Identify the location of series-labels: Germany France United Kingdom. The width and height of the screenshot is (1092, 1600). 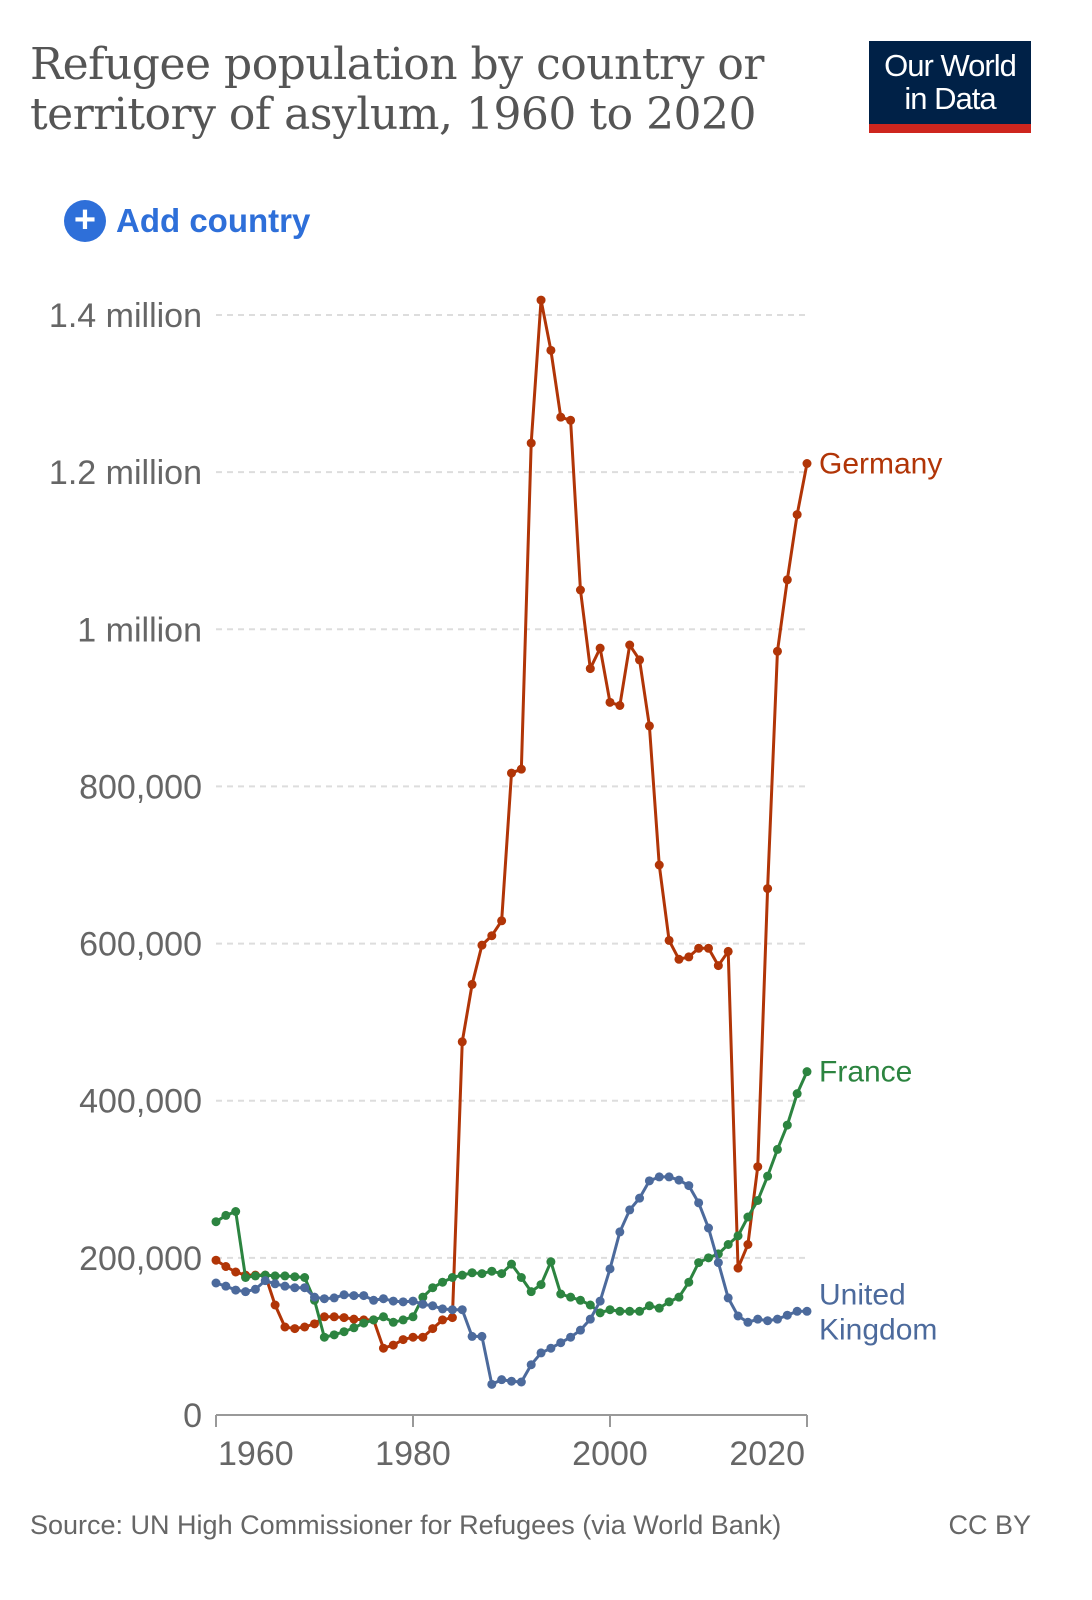
(880, 897).